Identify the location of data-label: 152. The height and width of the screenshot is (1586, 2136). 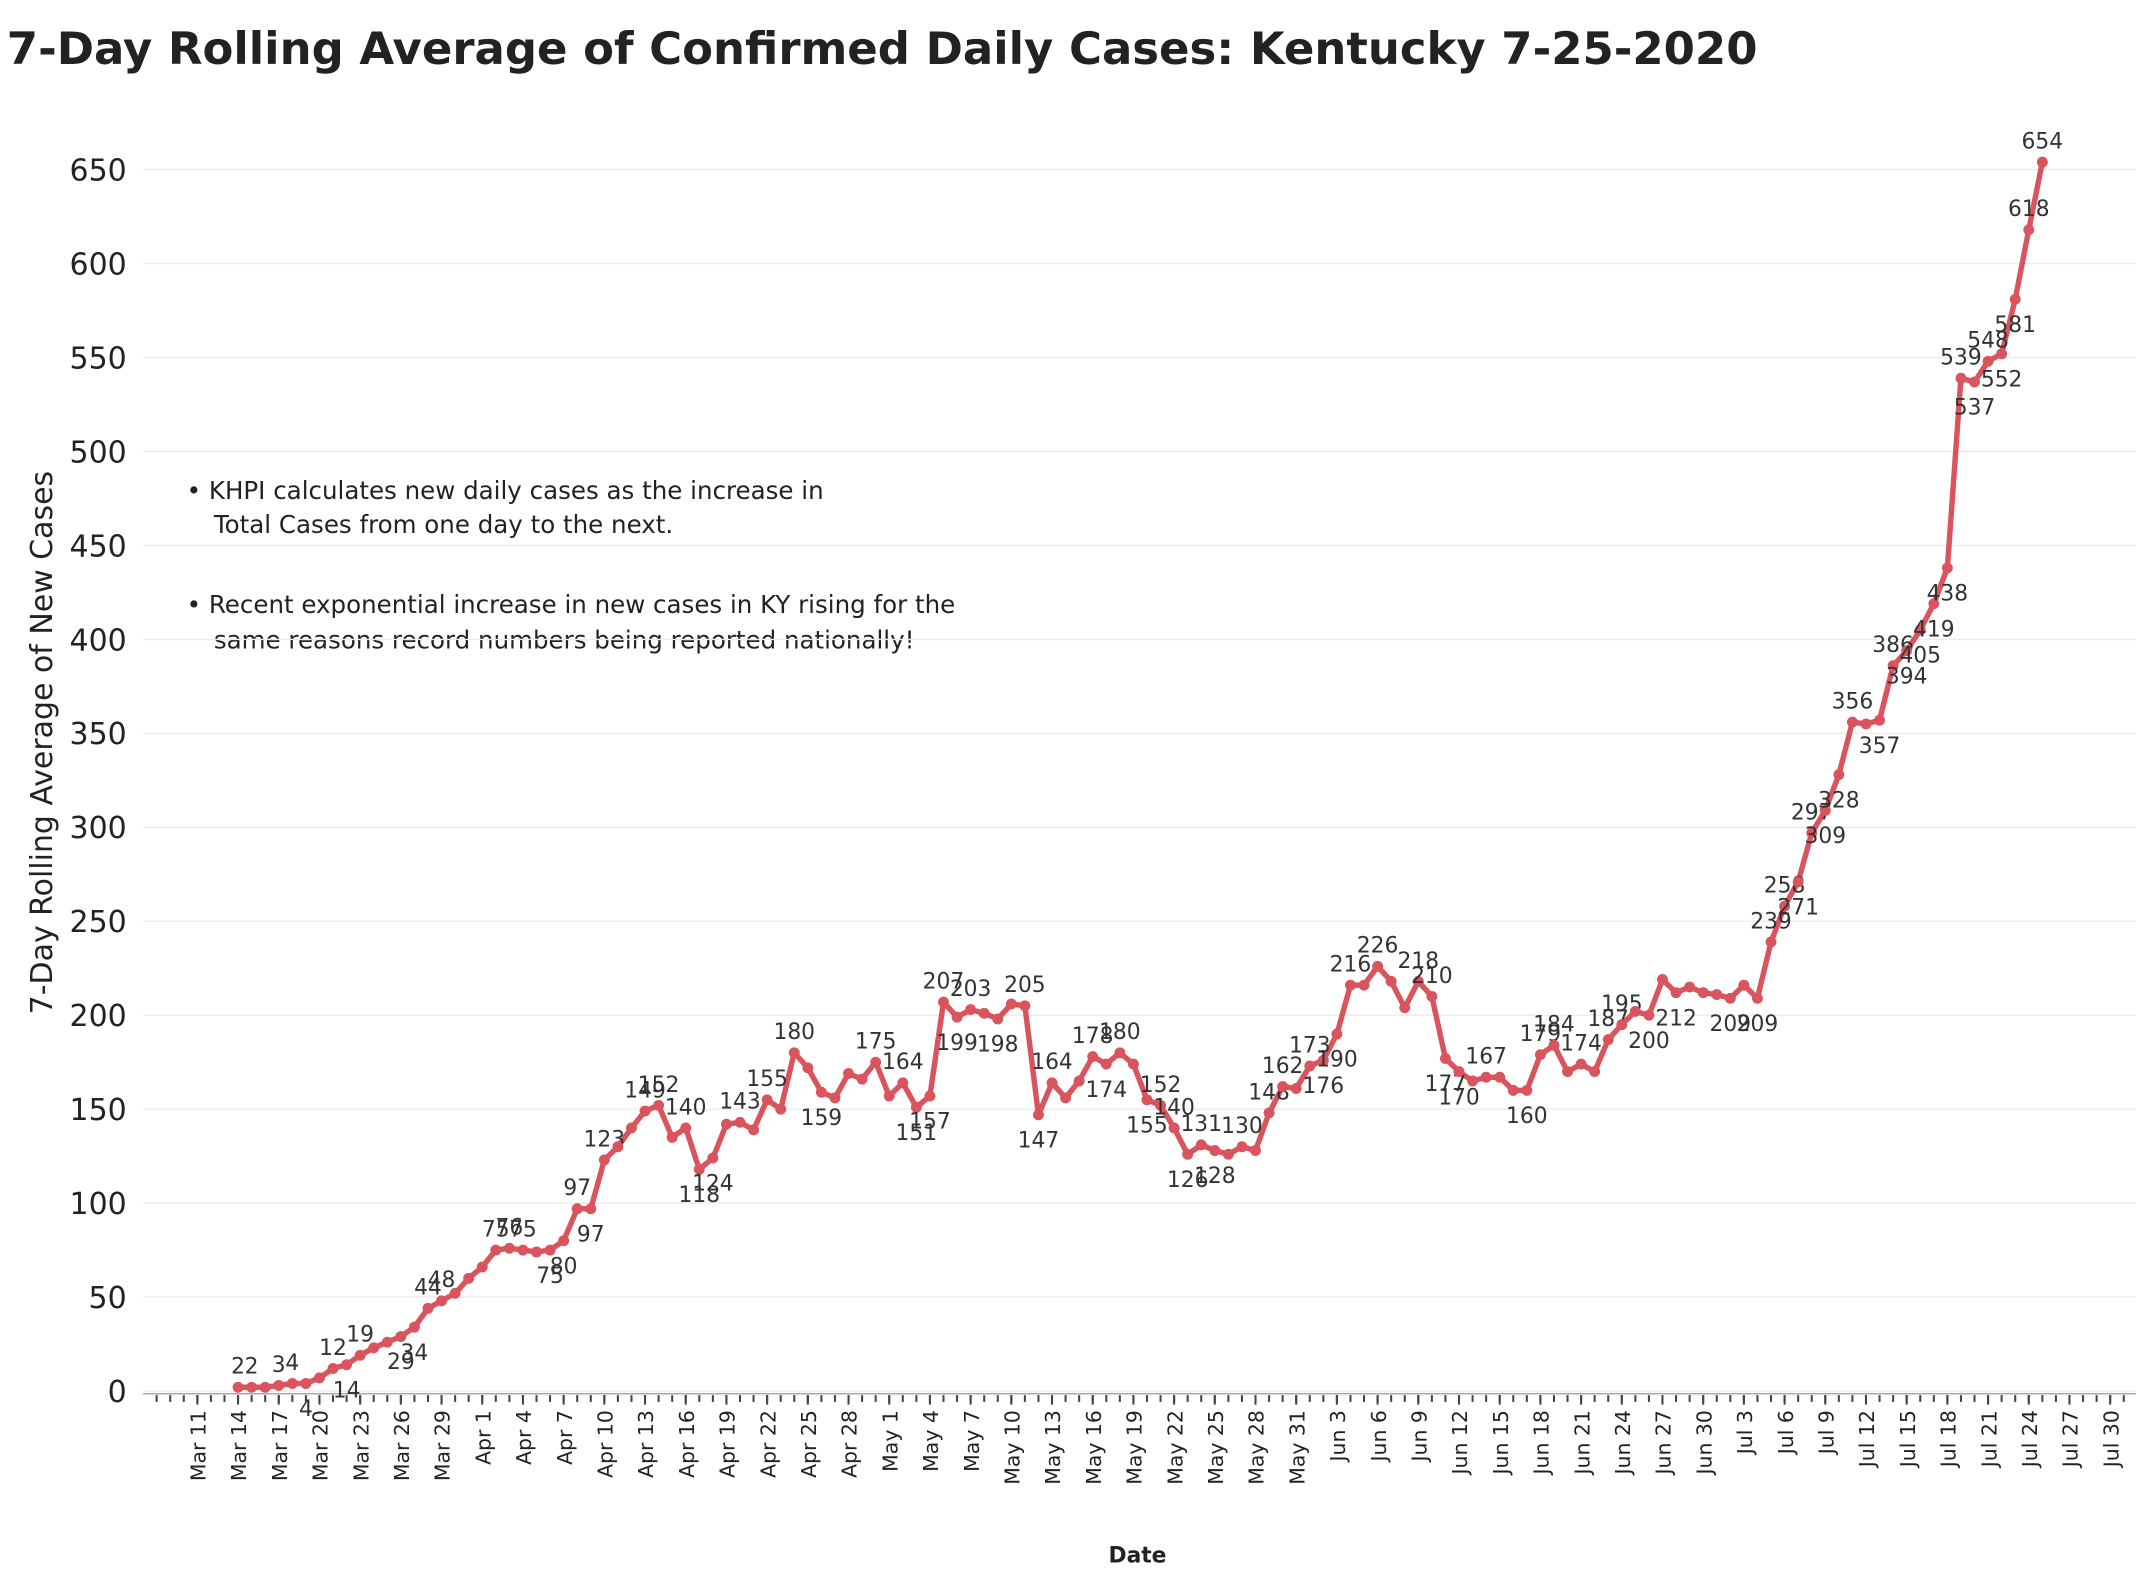
(1161, 1085).